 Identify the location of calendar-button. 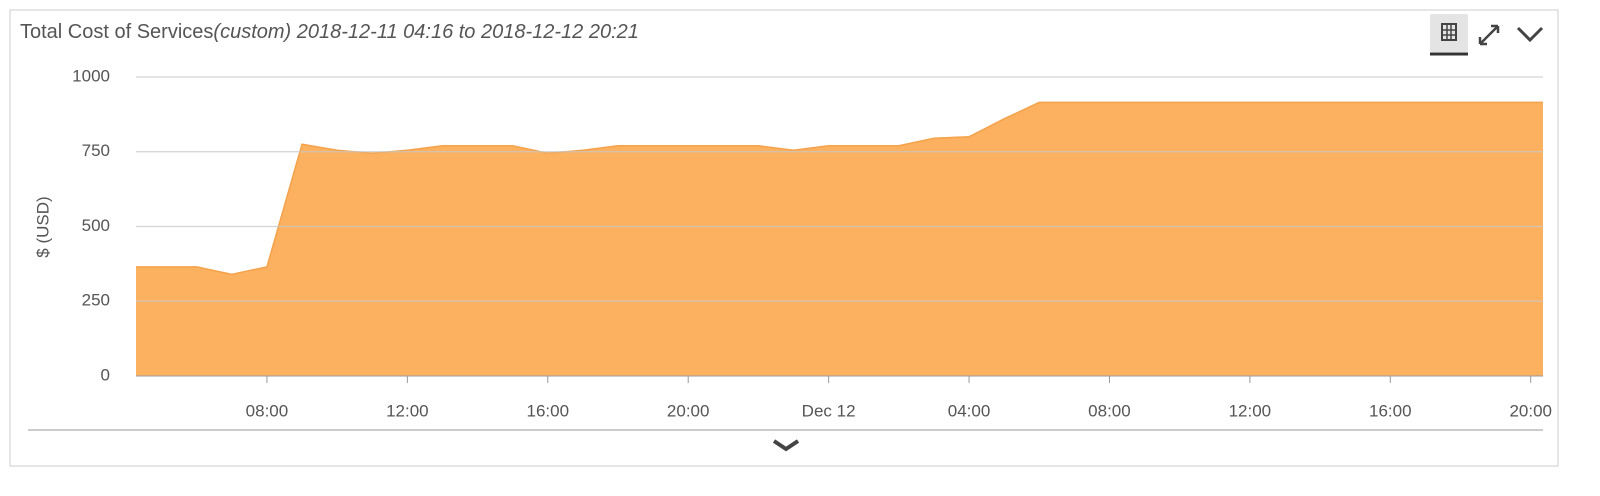
(1449, 35).